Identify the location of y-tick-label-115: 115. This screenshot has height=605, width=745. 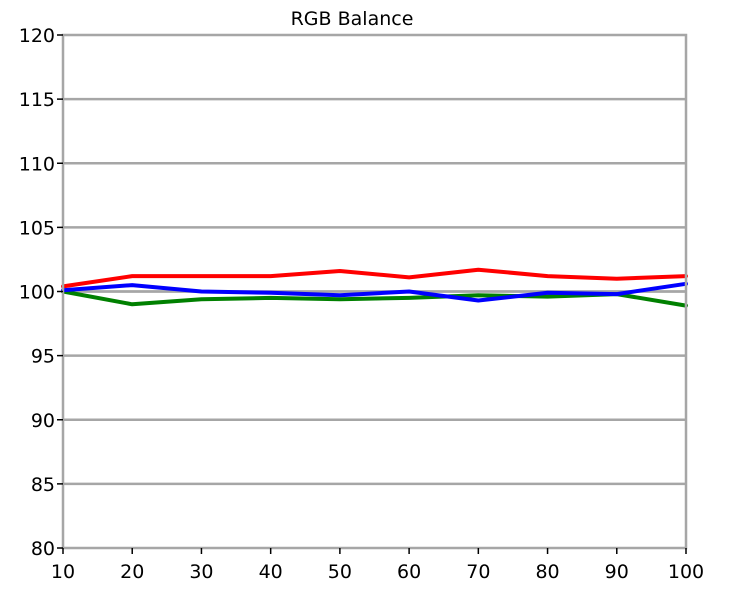
(37, 100).